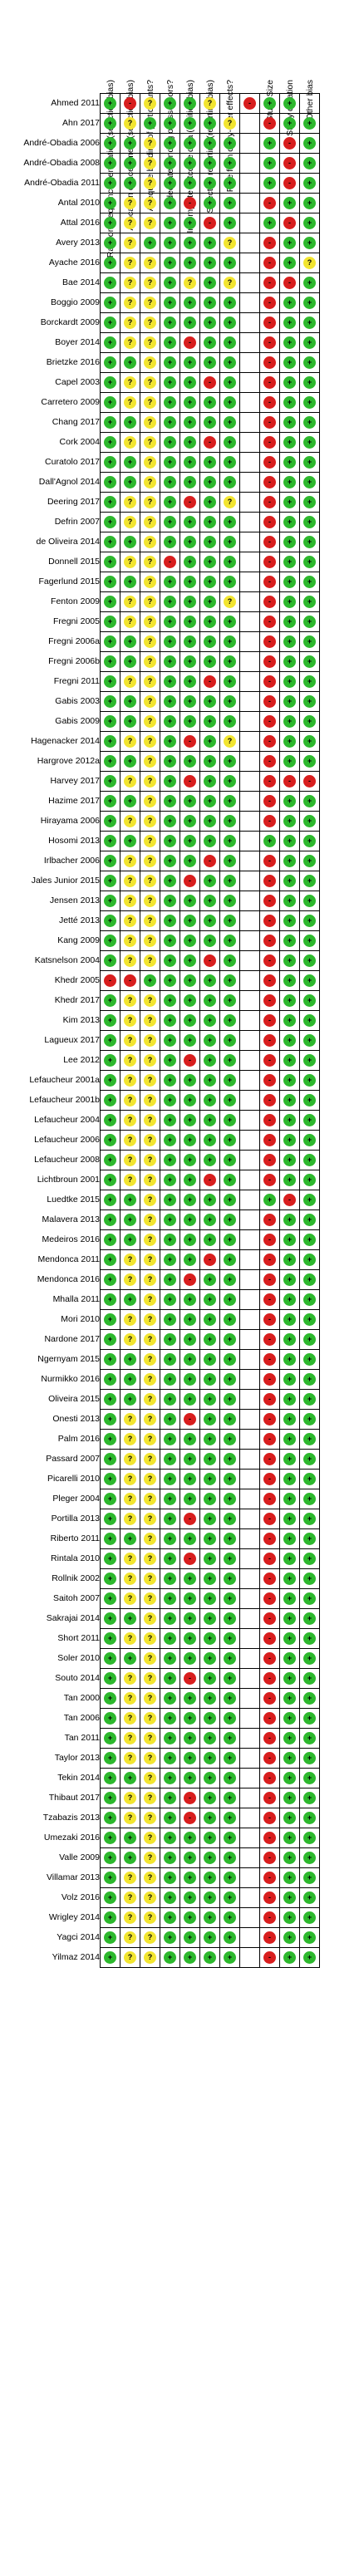 The width and height of the screenshot is (359, 2576). What do you see at coordinates (77, 522) in the screenshot?
I see `study-label: Defrin 2007` at bounding box center [77, 522].